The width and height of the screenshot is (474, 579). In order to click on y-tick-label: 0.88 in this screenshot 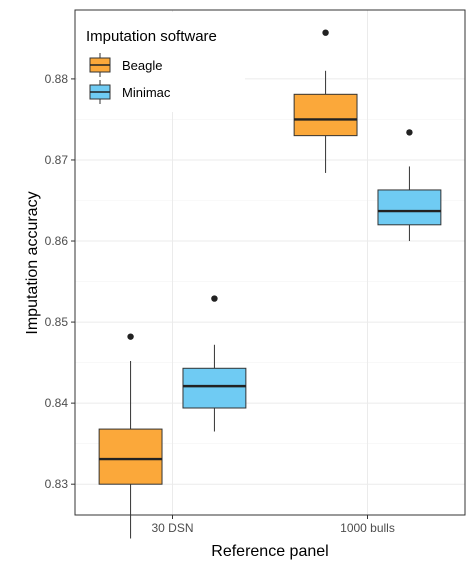, I will do `click(57, 79)`.